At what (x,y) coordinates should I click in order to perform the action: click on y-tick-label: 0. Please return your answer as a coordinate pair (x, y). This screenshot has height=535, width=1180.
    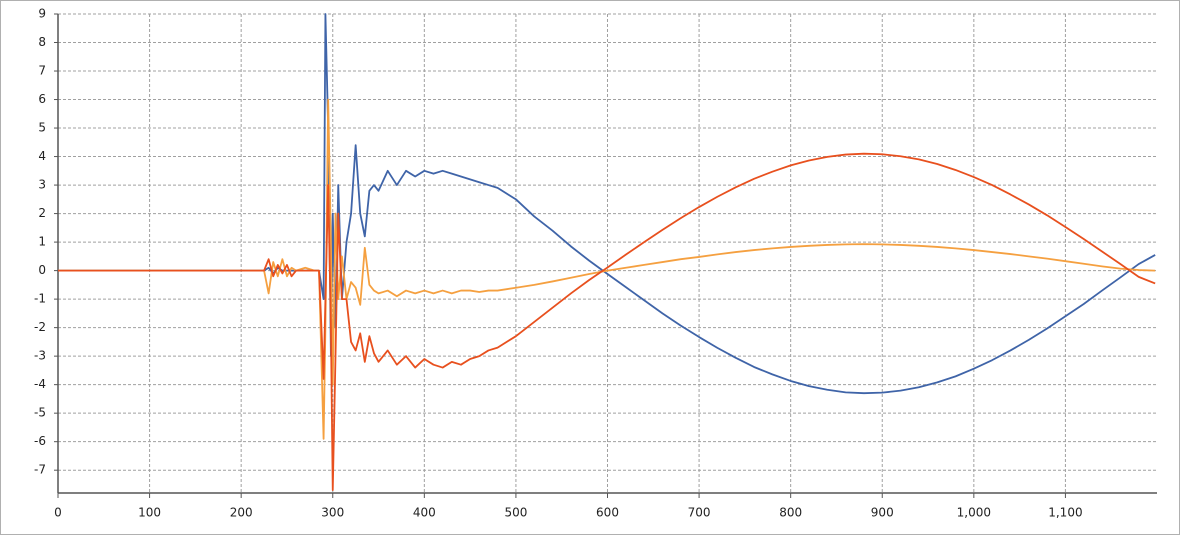
    Looking at the image, I should click on (42, 270).